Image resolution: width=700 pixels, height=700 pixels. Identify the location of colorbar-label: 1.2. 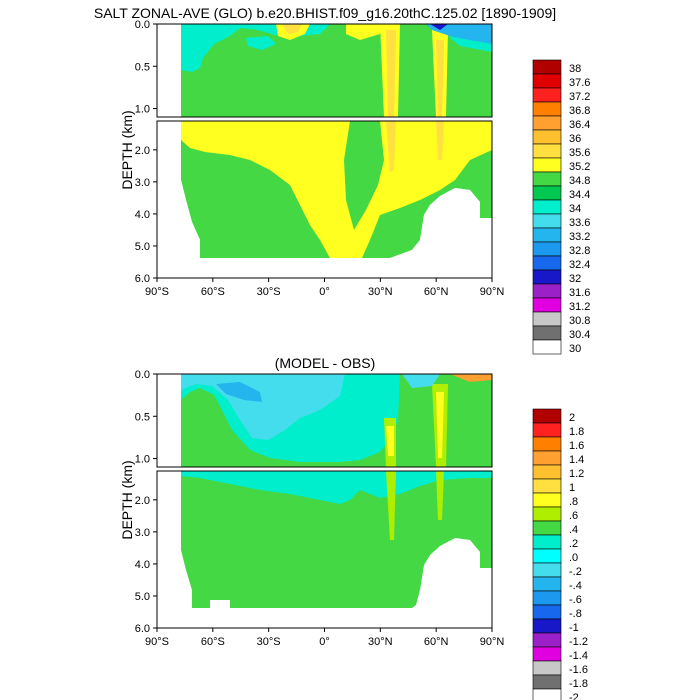
(576, 474).